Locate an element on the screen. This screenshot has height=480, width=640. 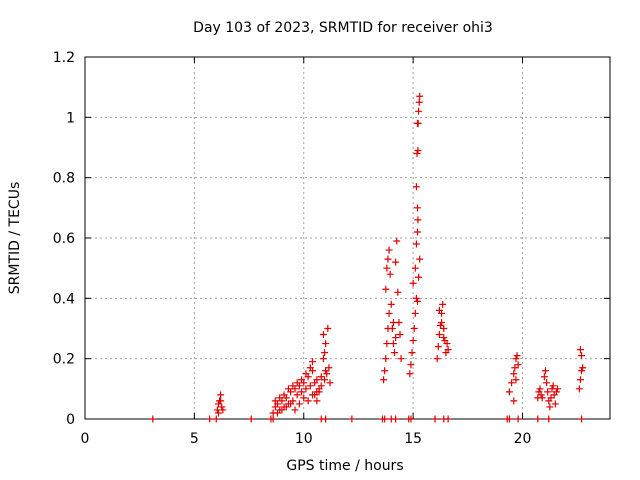
y-tick-label: 0.6 is located at coordinates (64, 239).